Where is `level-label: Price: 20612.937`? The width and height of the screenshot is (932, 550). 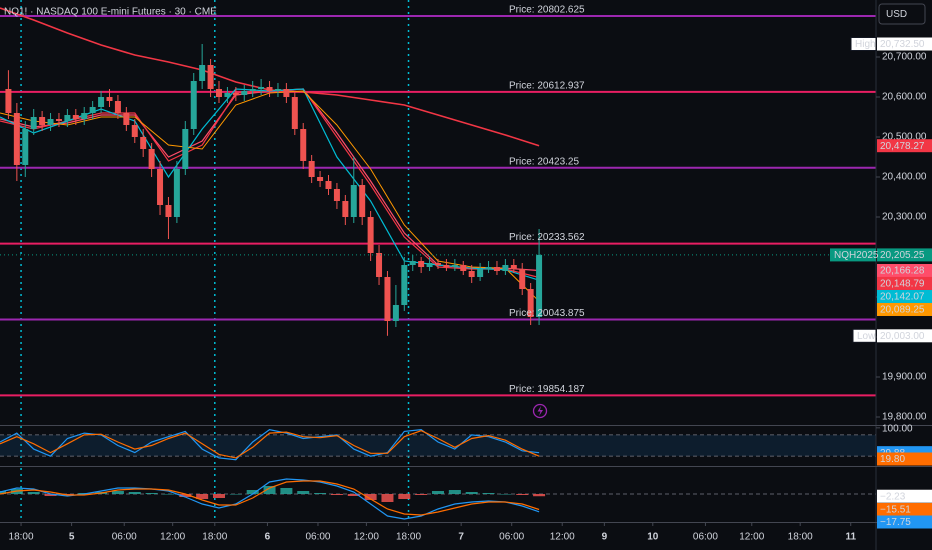 level-label: Price: 20612.937 is located at coordinates (547, 85).